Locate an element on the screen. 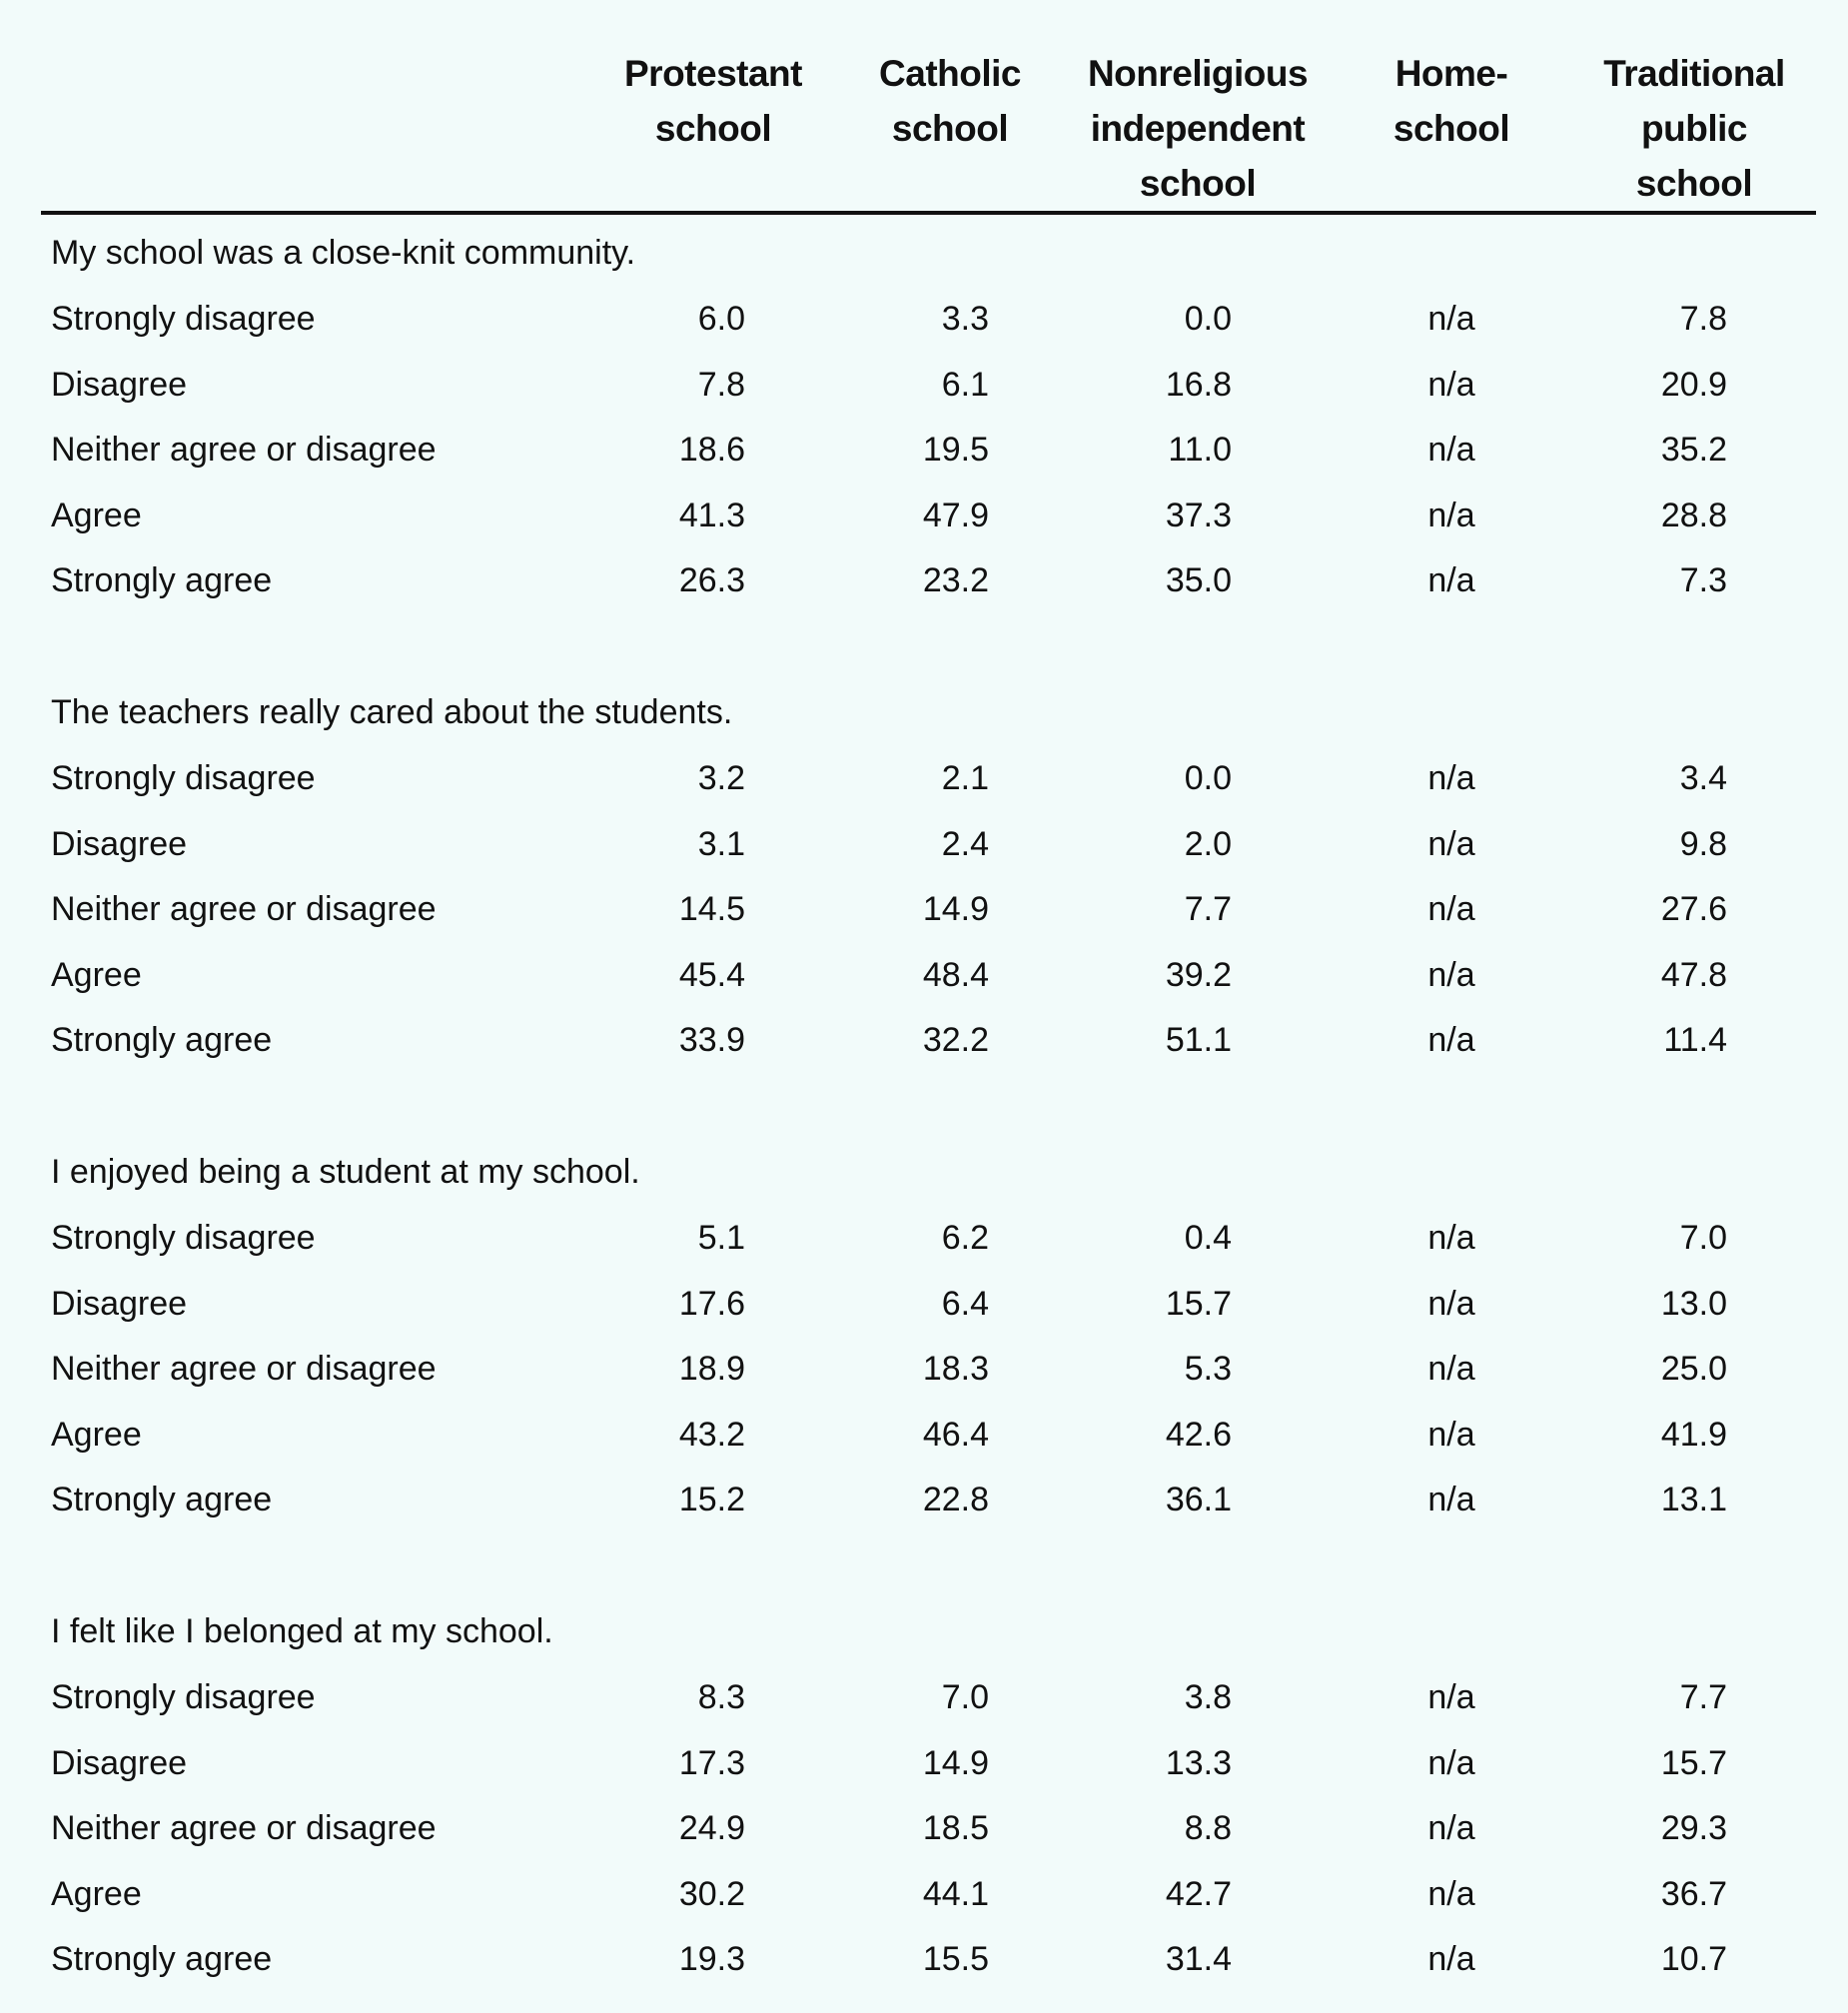  cell-value: 13.1 is located at coordinates (1693, 1500).